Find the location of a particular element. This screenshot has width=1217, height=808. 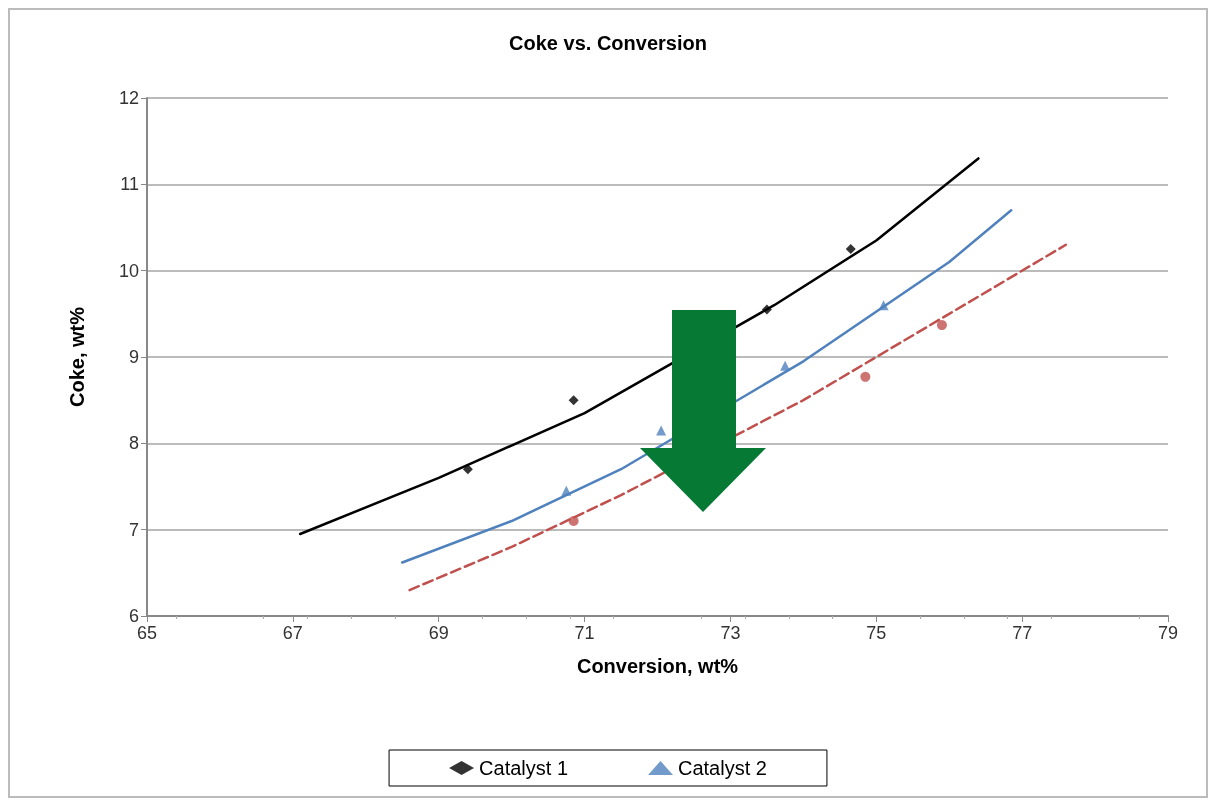

x-tick-label: 69 is located at coordinates (438, 633).